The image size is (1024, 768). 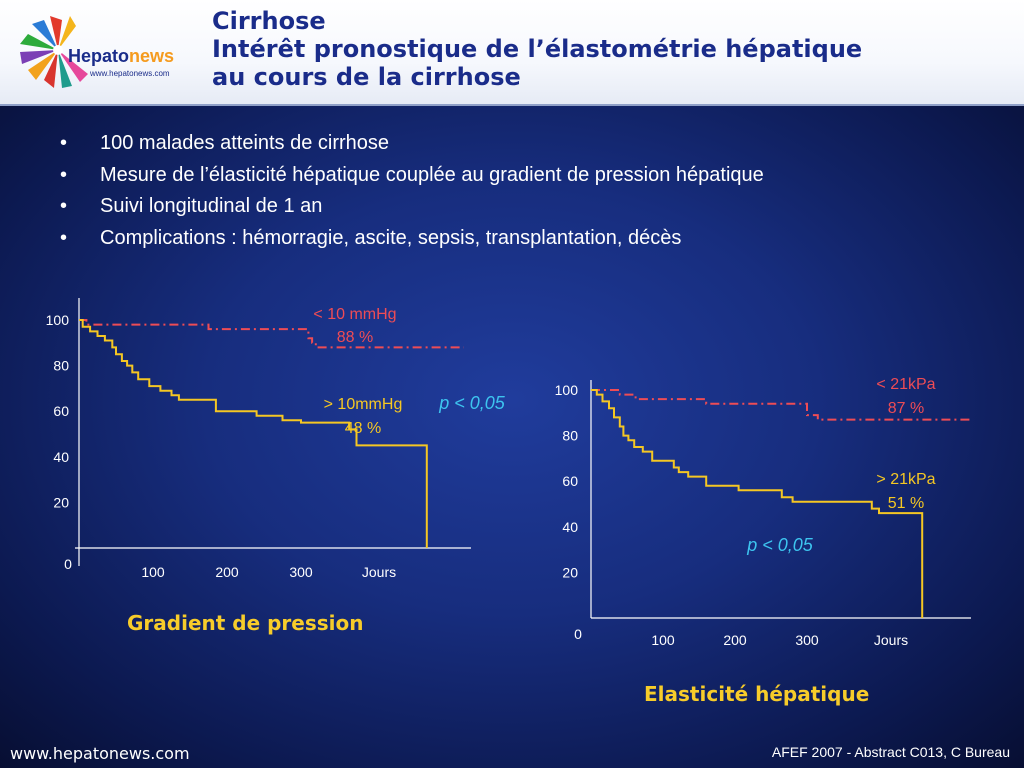 I want to click on logo-brand-b: news, so click(x=151, y=56).